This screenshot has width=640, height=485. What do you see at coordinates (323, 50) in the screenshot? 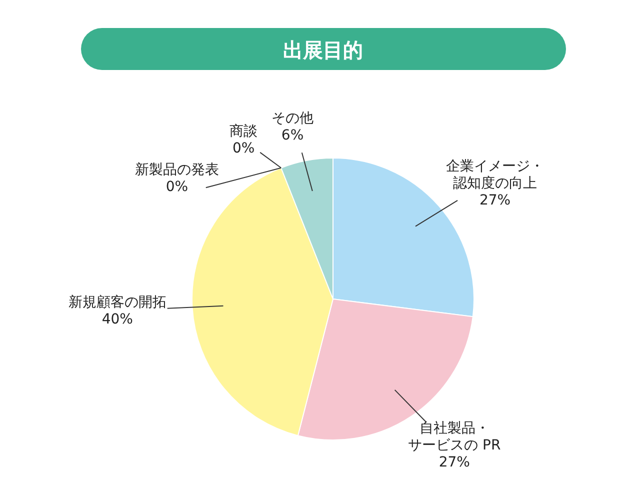
I see `chart-title: 出展目的` at bounding box center [323, 50].